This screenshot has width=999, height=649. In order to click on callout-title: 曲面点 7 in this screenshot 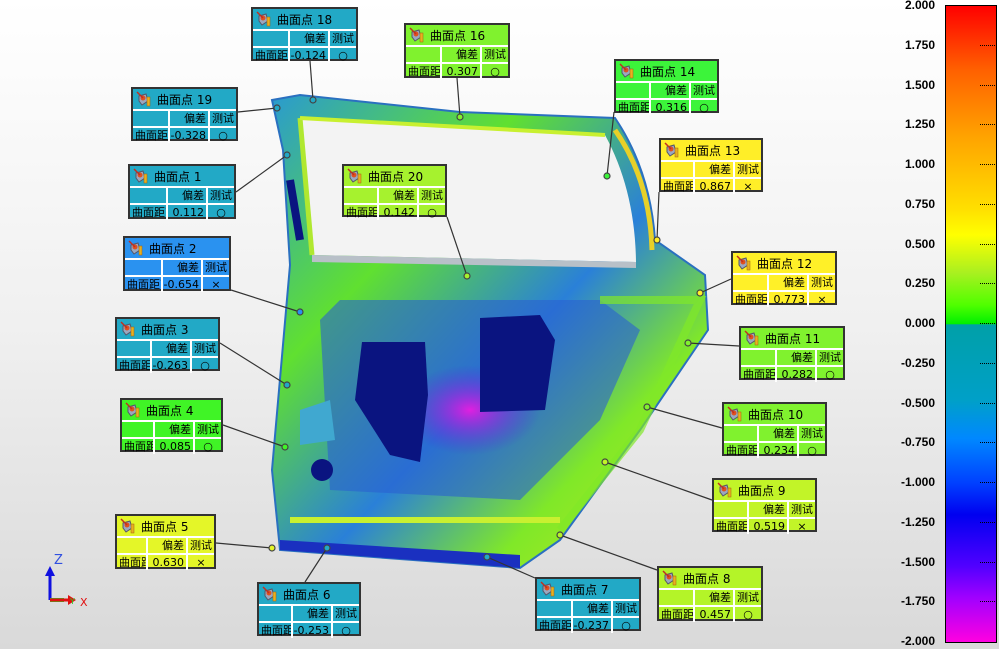, I will do `click(585, 589)`.